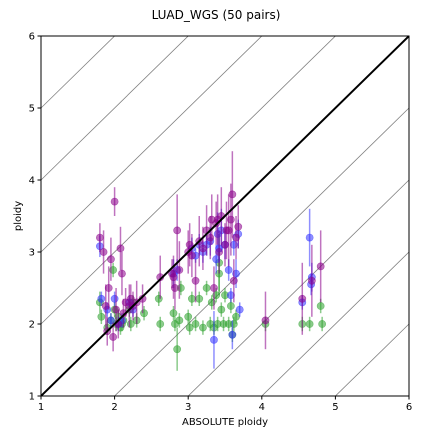 The width and height of the screenshot is (432, 432). Describe the element at coordinates (216, 15) in the screenshot. I see `chart-title: LUAD_WGS (50 pairs)` at that location.